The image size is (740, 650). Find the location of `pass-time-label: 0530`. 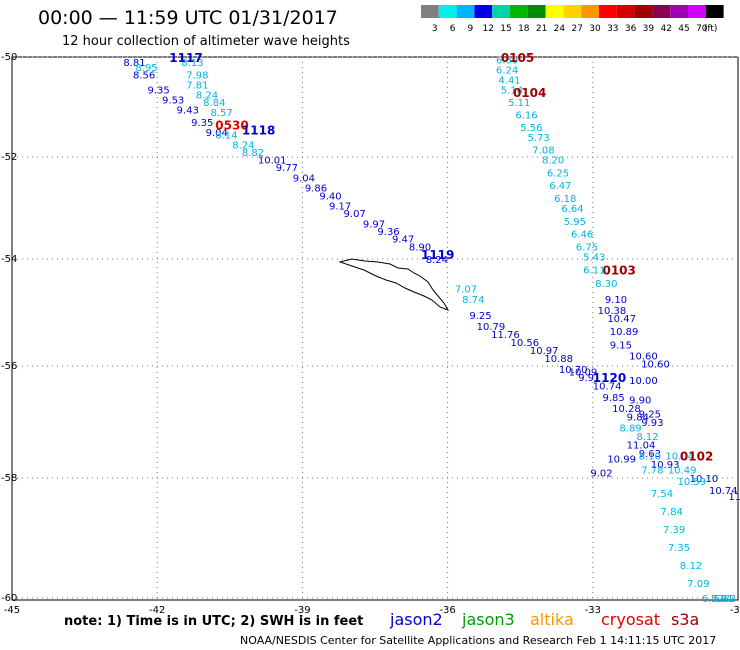

pass-time-label: 0530 is located at coordinates (231, 126).